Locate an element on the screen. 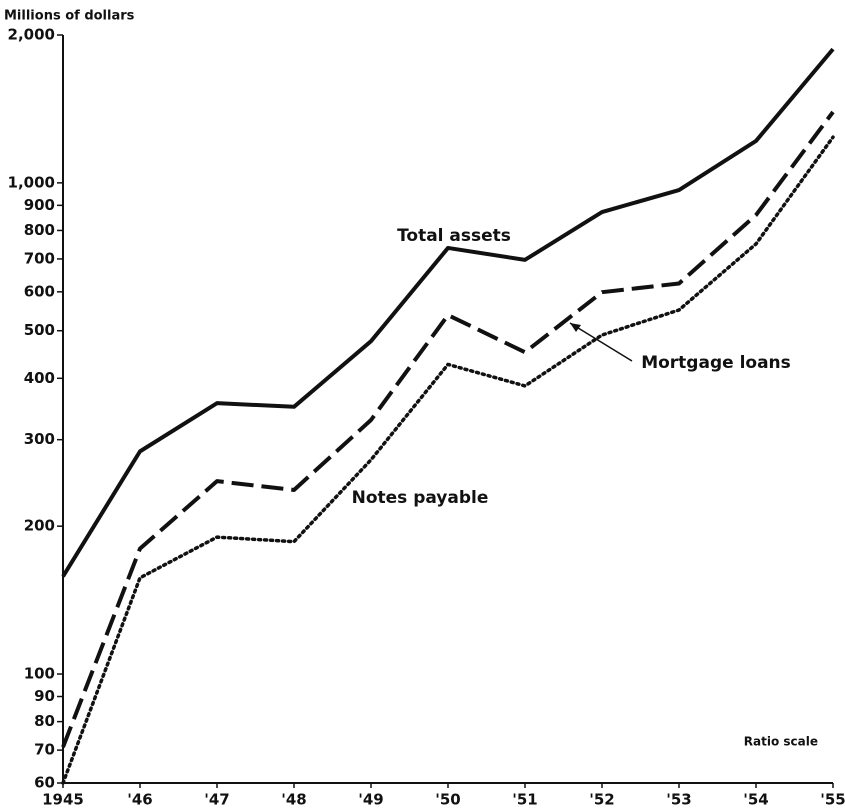  series-label: Total assets is located at coordinates (454, 236).